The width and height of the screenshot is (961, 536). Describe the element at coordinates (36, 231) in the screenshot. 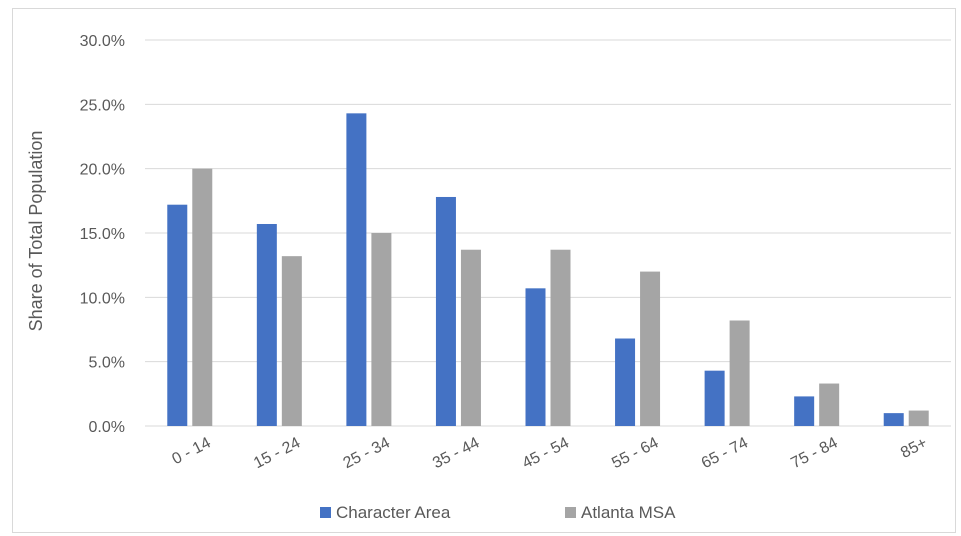

I see `y-axis-title: Share of Total Population` at that location.